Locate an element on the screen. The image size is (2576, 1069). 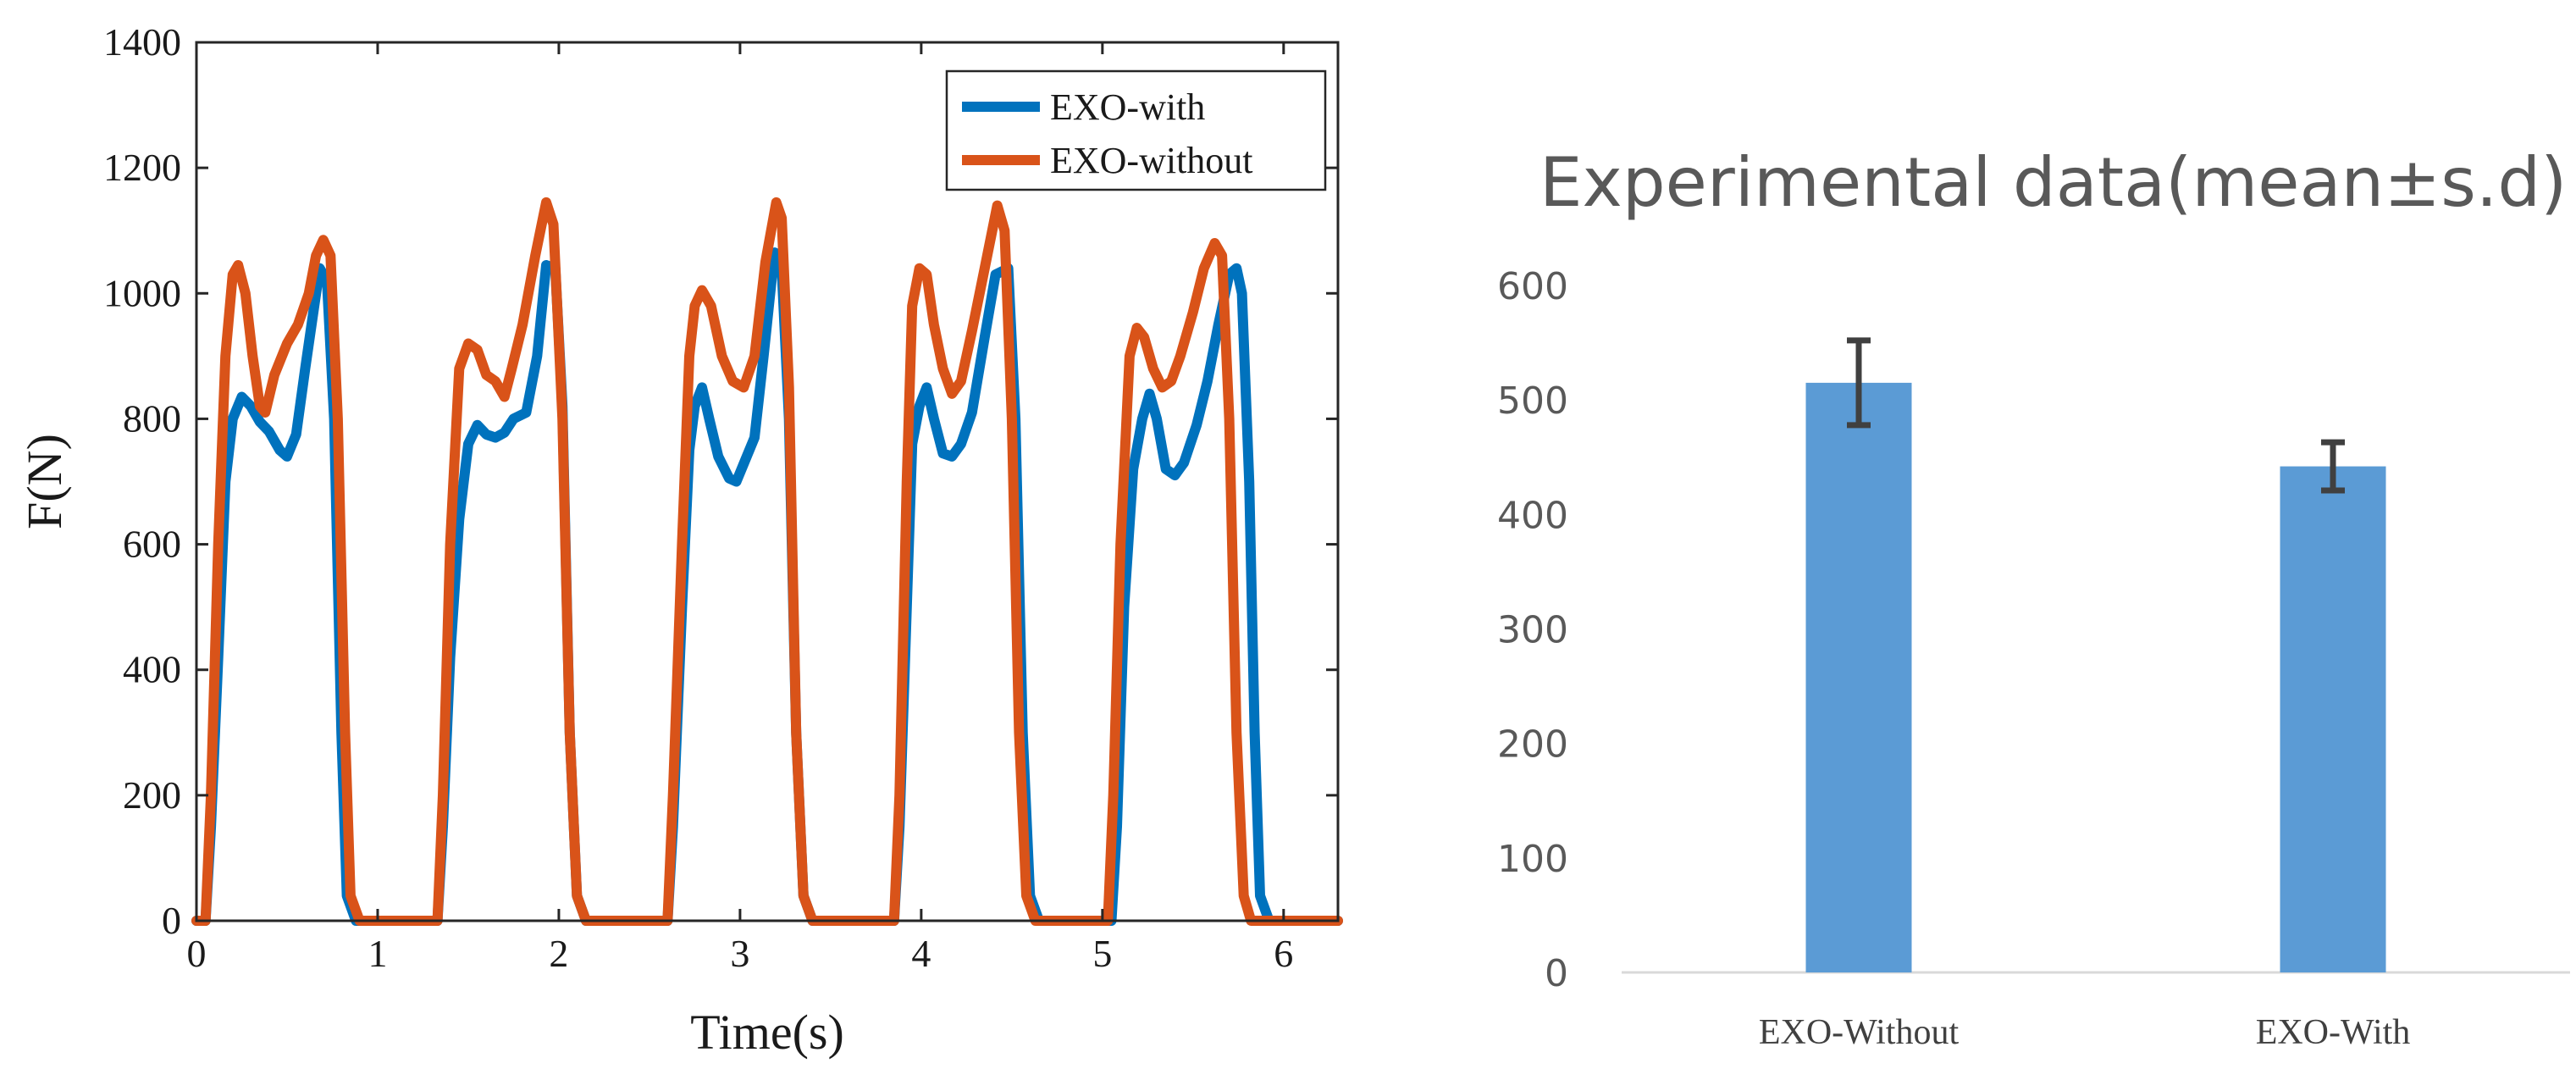
x-axis-label: Time(s) is located at coordinates (767, 1032).